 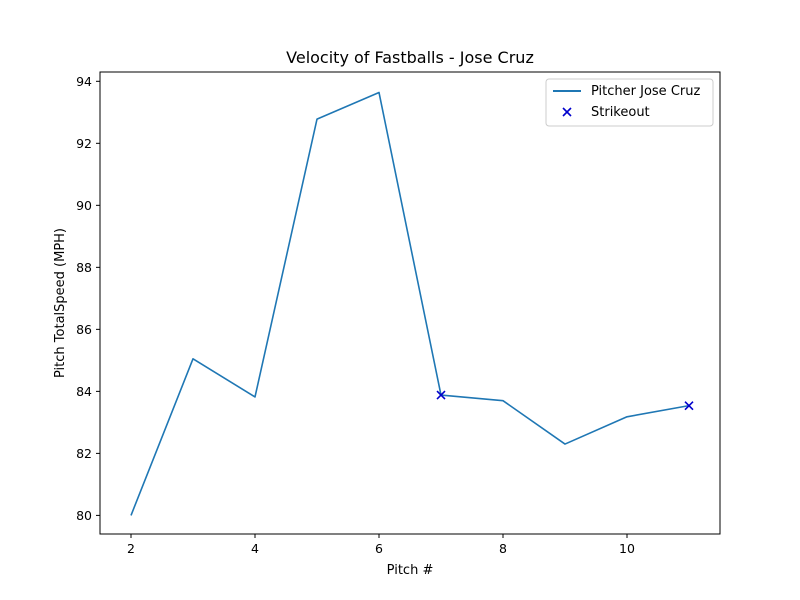 I want to click on y-tick-label: 92, so click(x=84, y=143).